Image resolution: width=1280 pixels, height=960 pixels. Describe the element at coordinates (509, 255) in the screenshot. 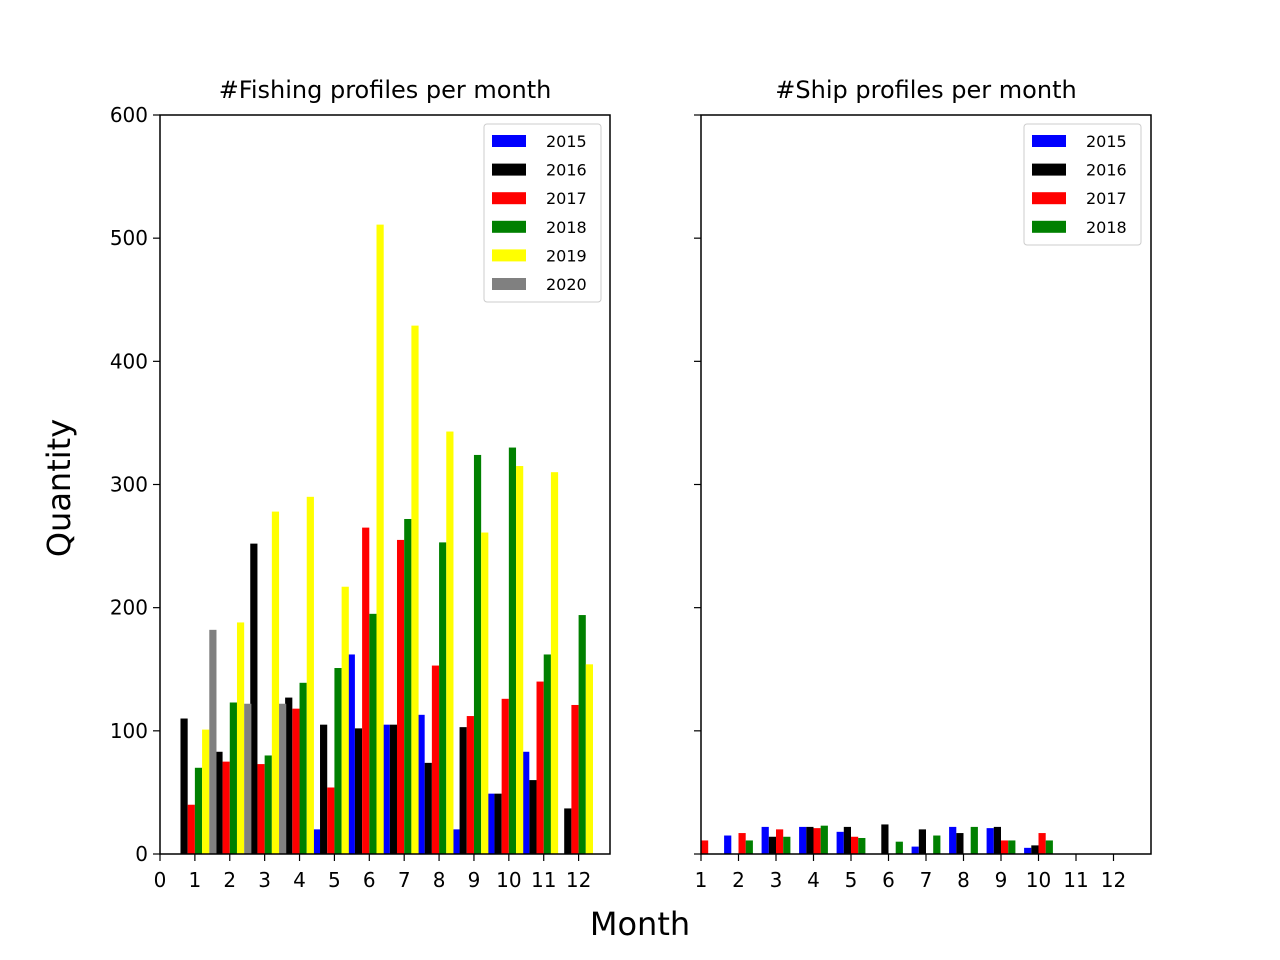

I see `legend-swatch-2019` at that location.